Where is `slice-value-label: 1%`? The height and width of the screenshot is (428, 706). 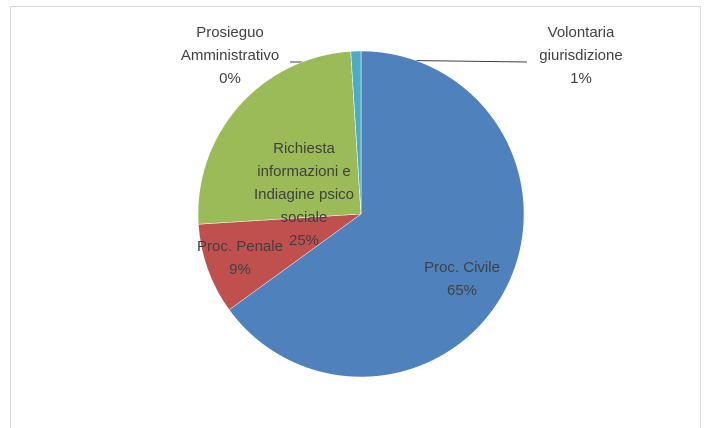 slice-value-label: 1% is located at coordinates (581, 78).